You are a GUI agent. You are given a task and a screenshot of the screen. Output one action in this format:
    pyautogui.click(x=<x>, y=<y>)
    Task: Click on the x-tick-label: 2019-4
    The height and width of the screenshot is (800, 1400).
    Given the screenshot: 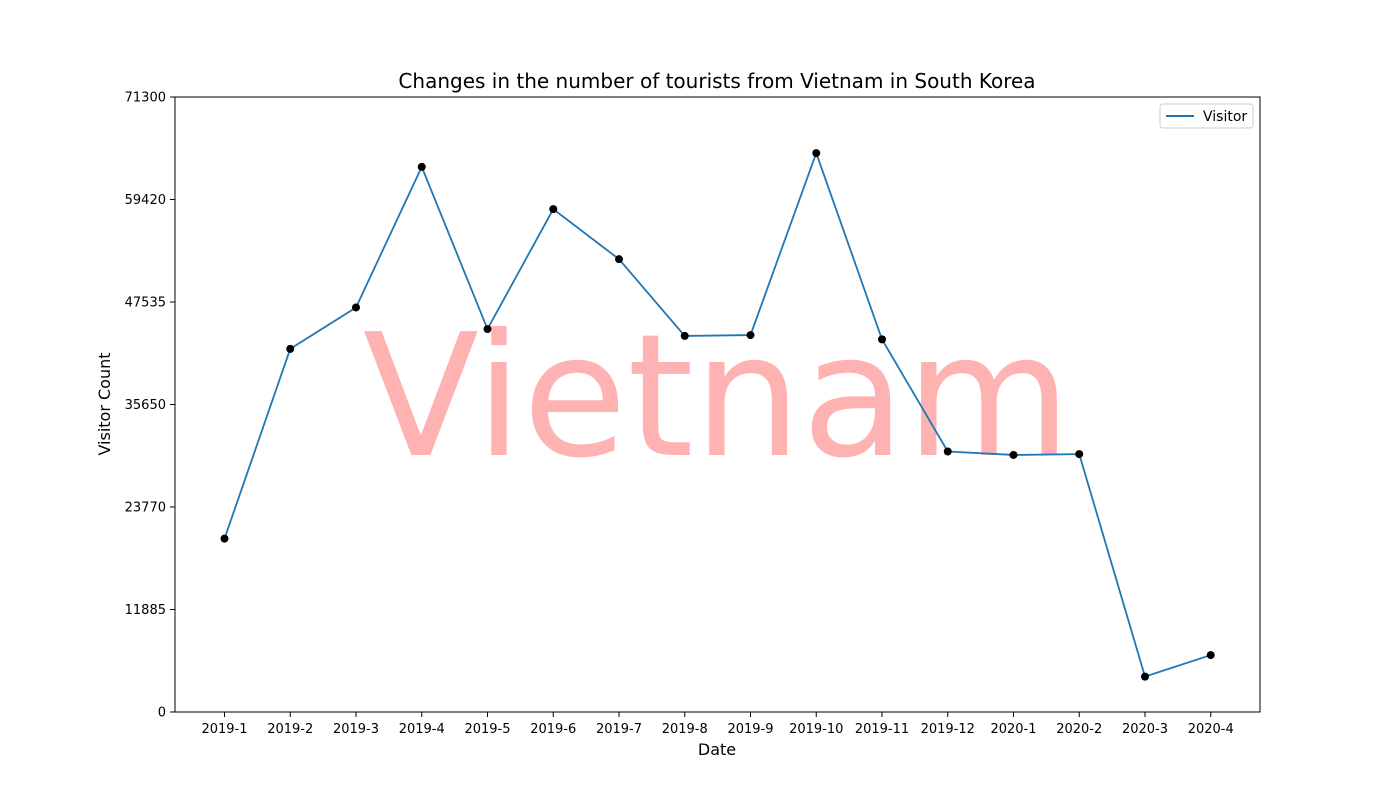 What is the action you would take?
    pyautogui.click(x=422, y=729)
    